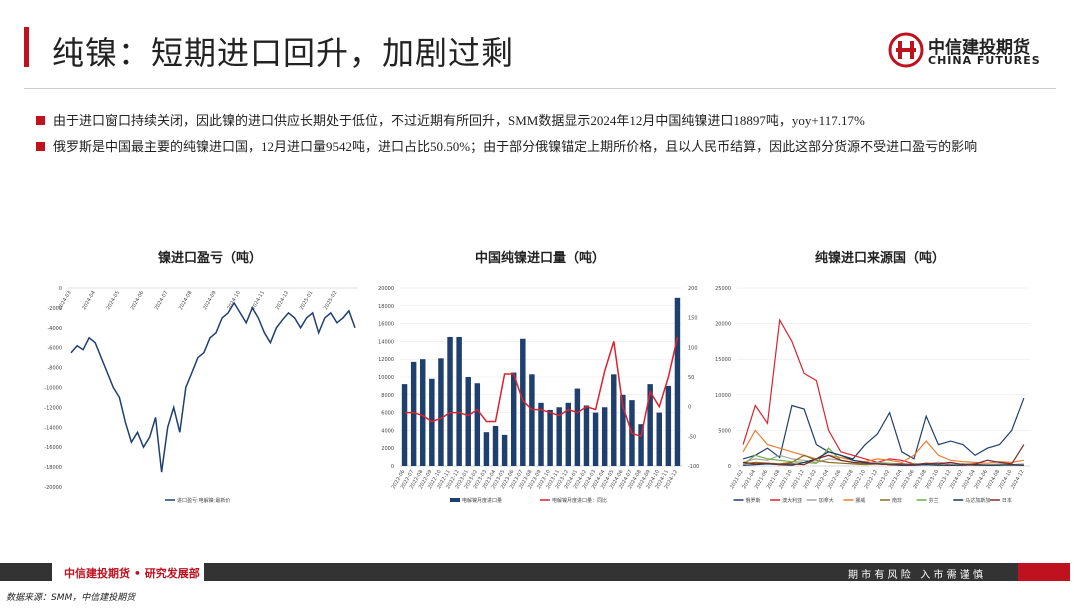 The height and width of the screenshot is (608, 1080). I want to click on legend-label: 电解镍月度进口量, so click(482, 500).